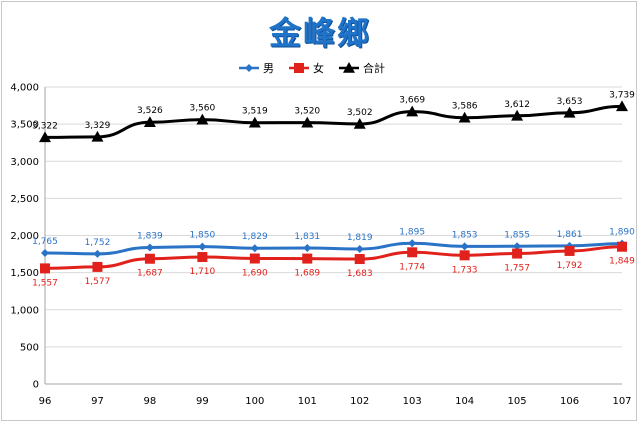  What do you see at coordinates (307, 237) in the screenshot?
I see `data-label: 1,831` at bounding box center [307, 237].